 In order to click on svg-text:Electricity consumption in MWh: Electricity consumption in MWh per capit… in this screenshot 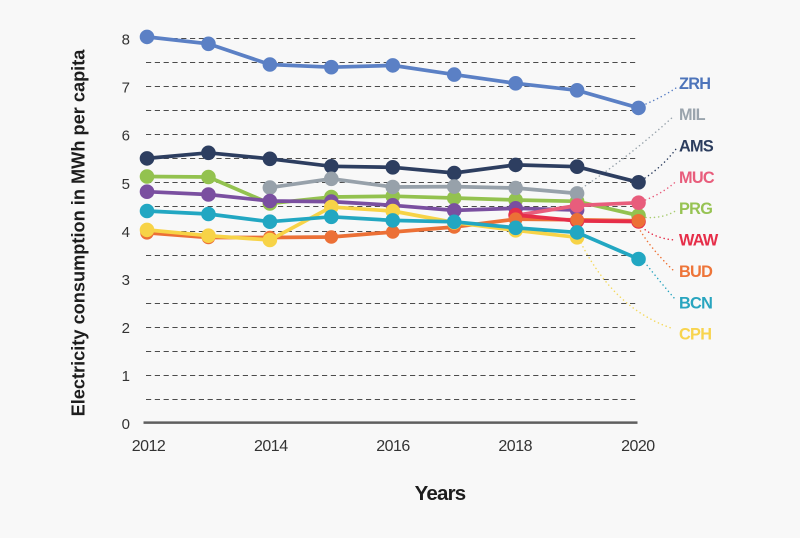, I will do `click(79, 233)`.